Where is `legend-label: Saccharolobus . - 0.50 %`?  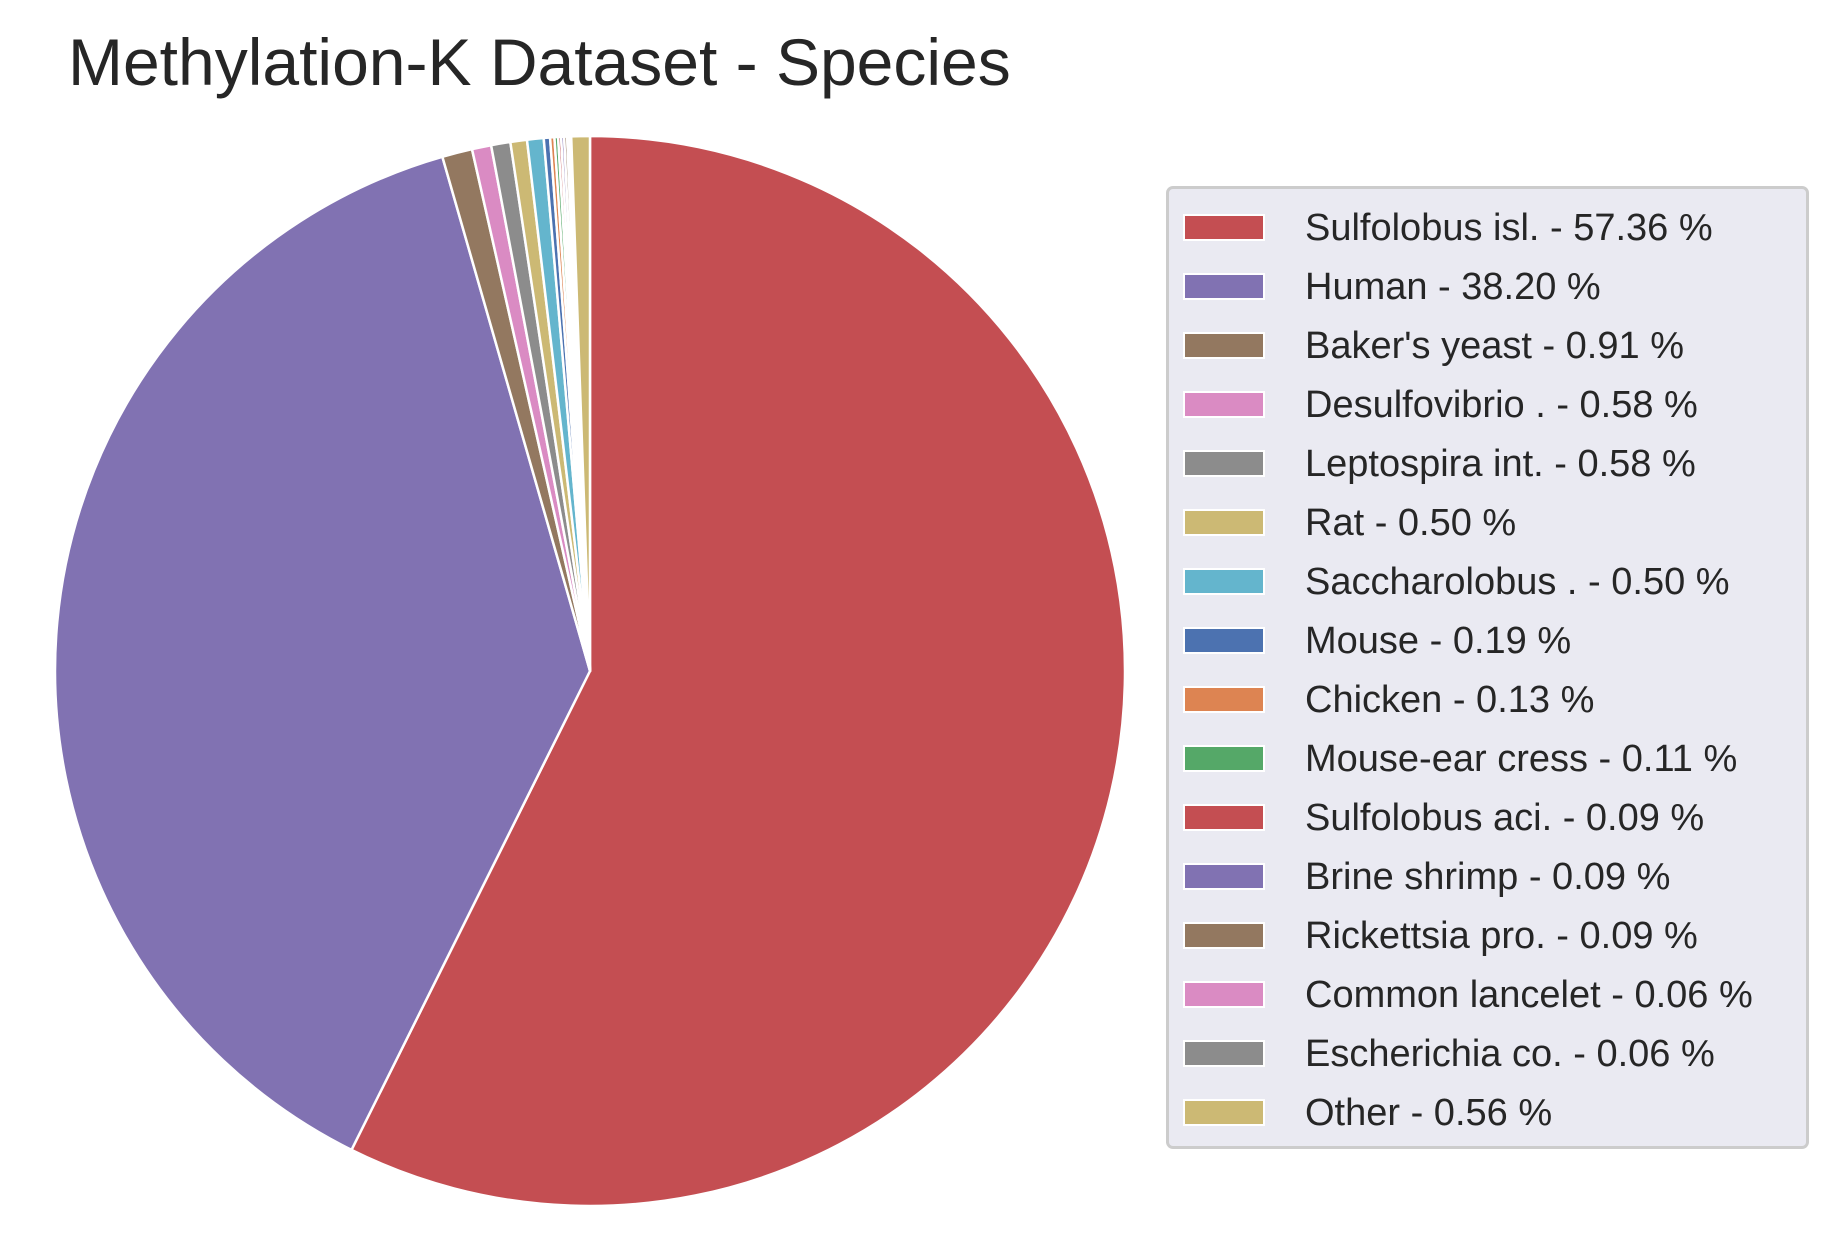
legend-label: Saccharolobus . - 0.50 % is located at coordinates (1517, 582).